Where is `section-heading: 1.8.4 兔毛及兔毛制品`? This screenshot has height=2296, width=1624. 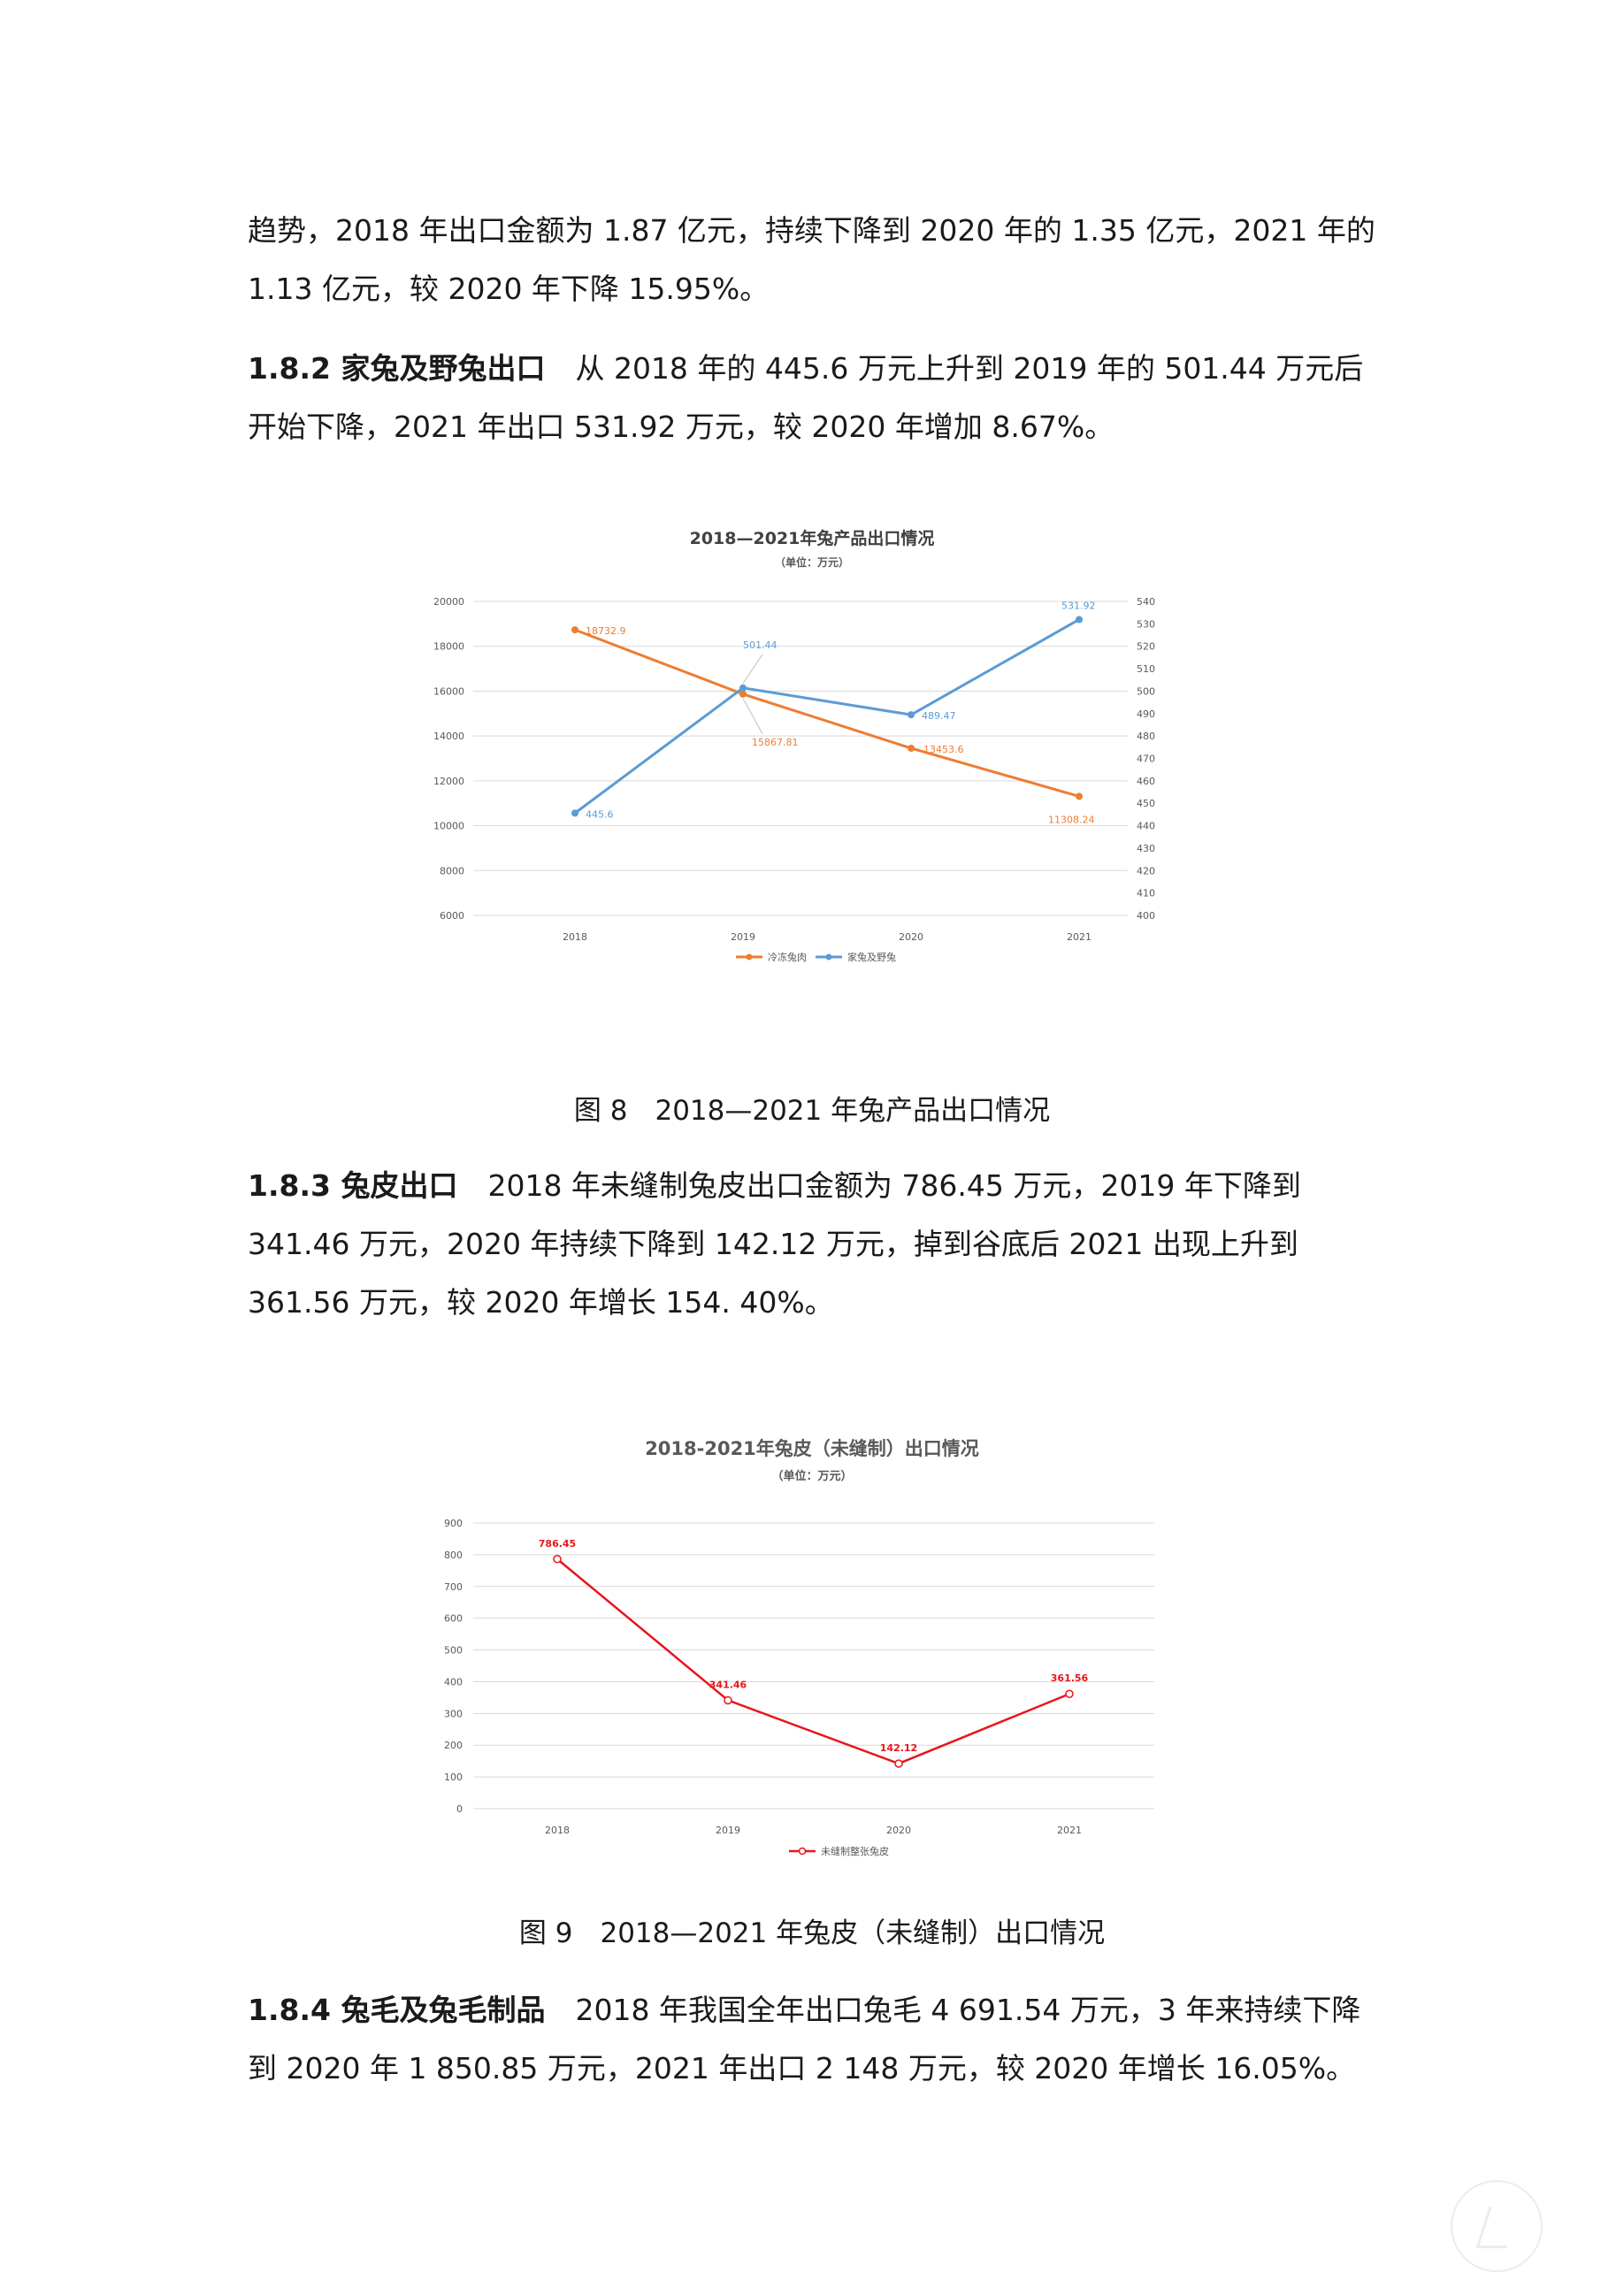 section-heading: 1.8.4 兔毛及兔毛制品 is located at coordinates (397, 2010).